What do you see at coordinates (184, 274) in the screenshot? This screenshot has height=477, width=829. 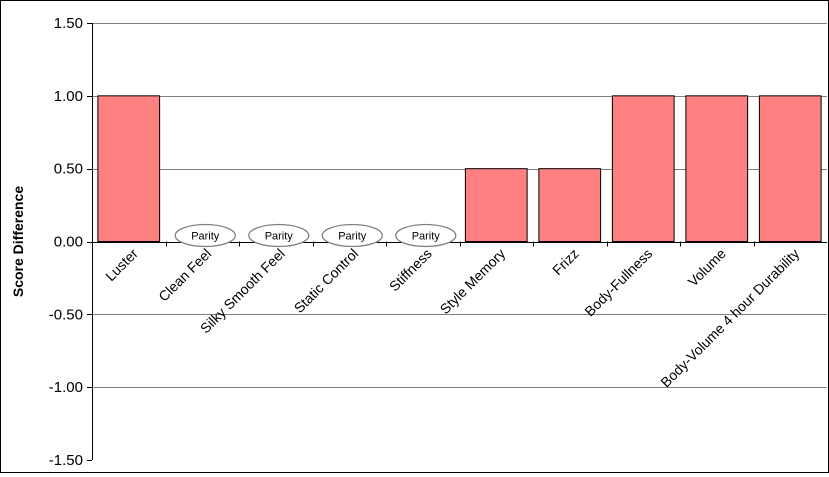 I see `category-label: Clean Feel` at bounding box center [184, 274].